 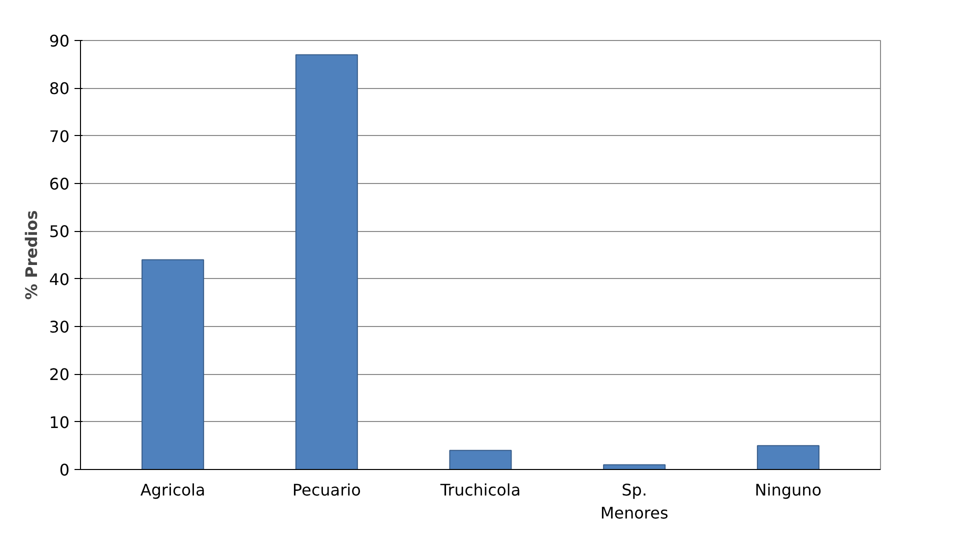 What do you see at coordinates (59, 279) in the screenshot?
I see `y-tick-label: 40` at bounding box center [59, 279].